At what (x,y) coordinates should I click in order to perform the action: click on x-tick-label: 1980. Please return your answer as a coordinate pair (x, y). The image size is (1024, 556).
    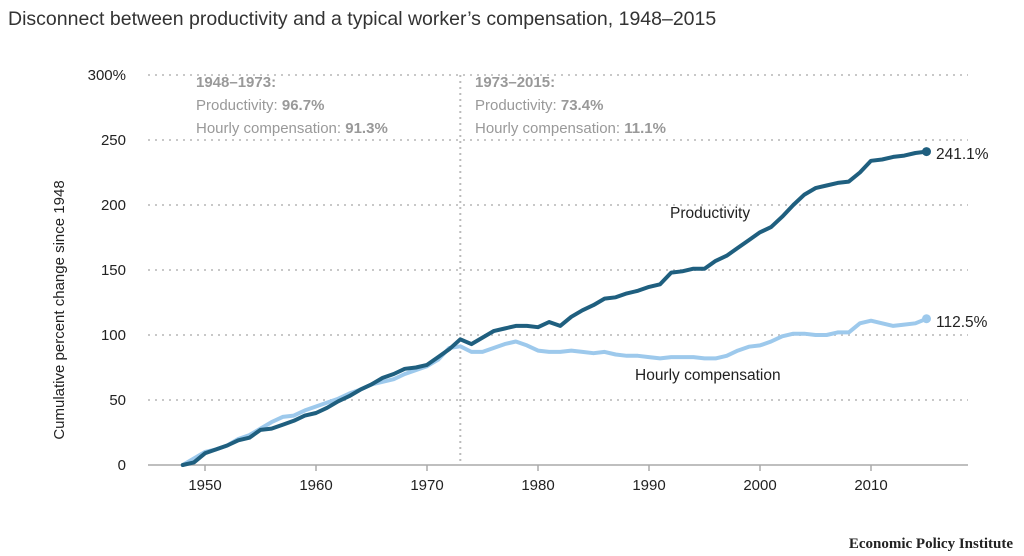
    Looking at the image, I should click on (537, 485).